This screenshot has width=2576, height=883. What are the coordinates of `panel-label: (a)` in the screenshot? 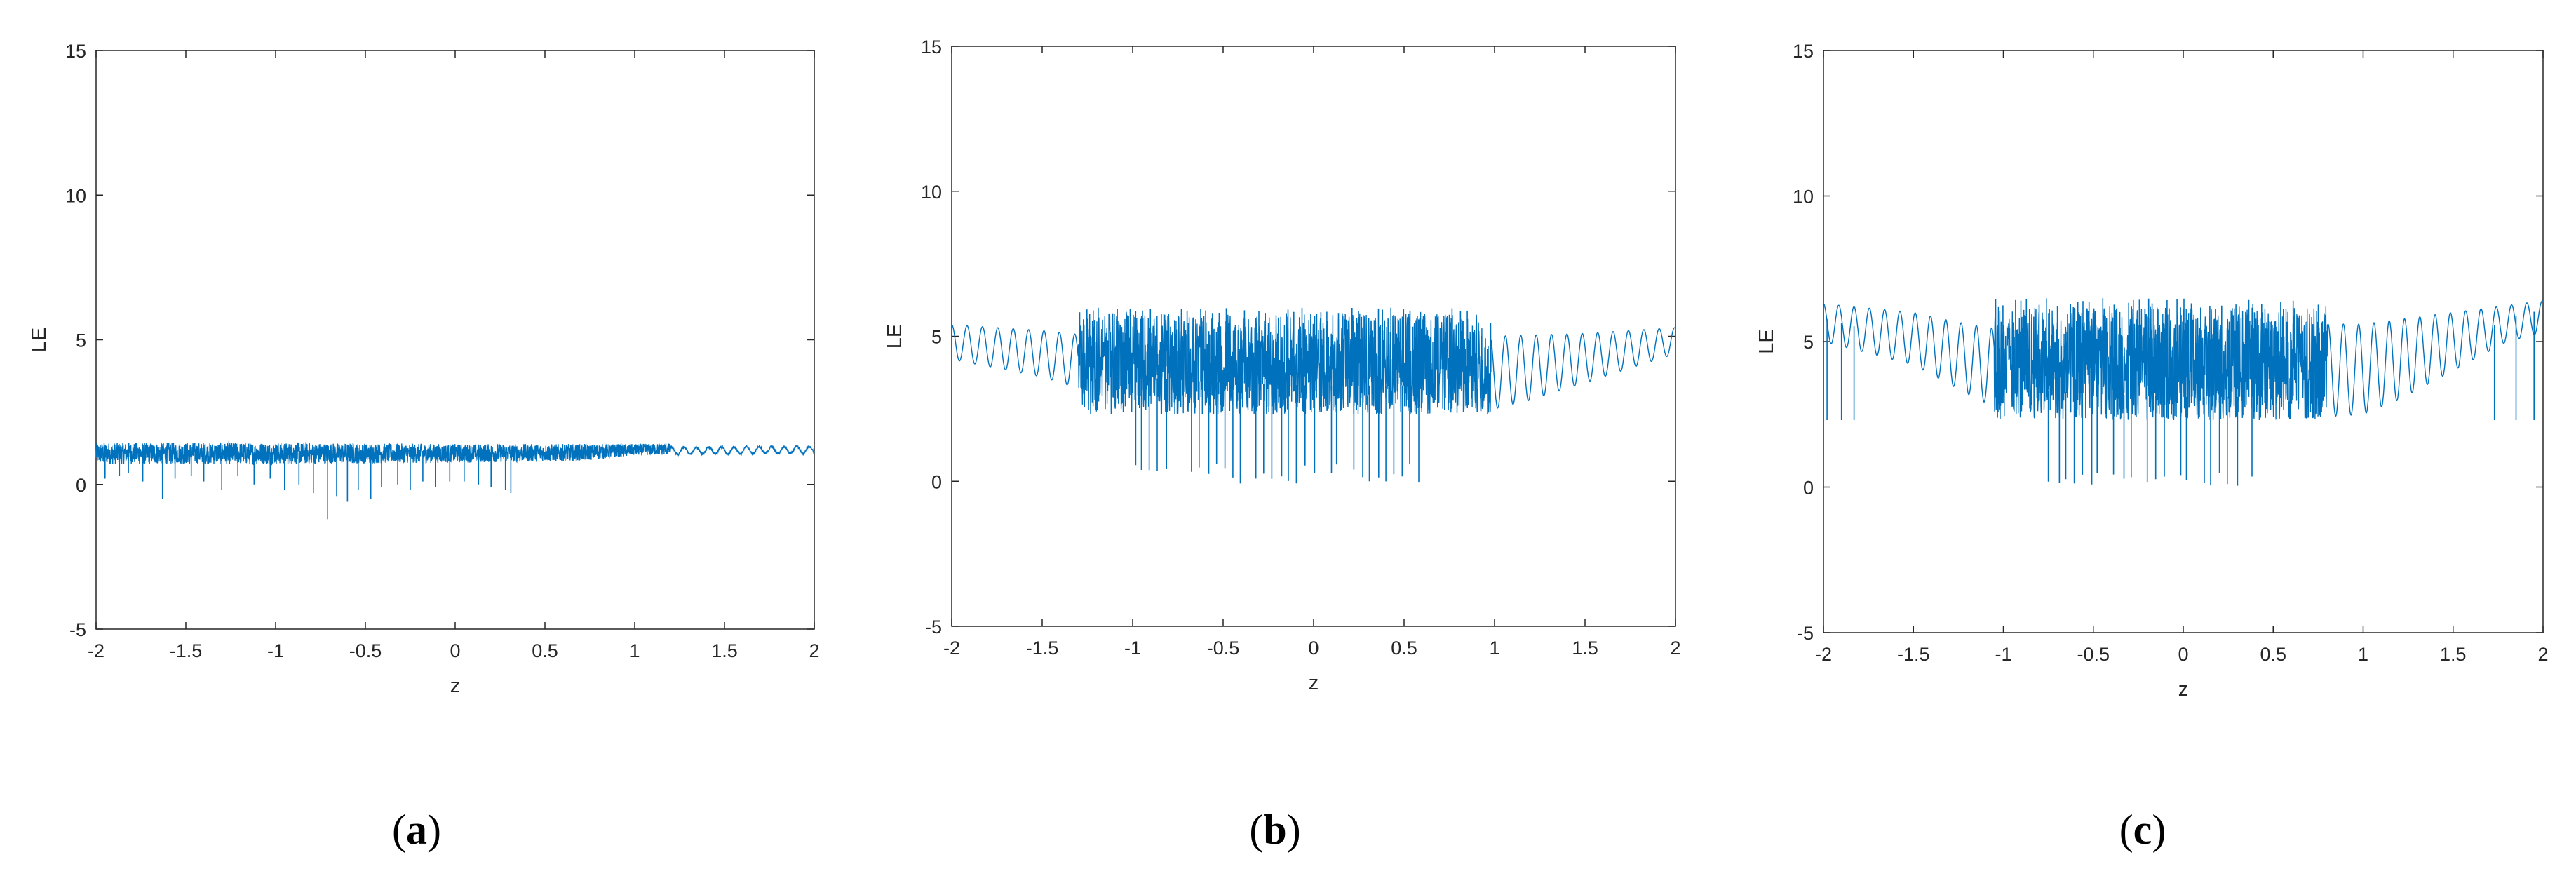 It's located at (416, 830).